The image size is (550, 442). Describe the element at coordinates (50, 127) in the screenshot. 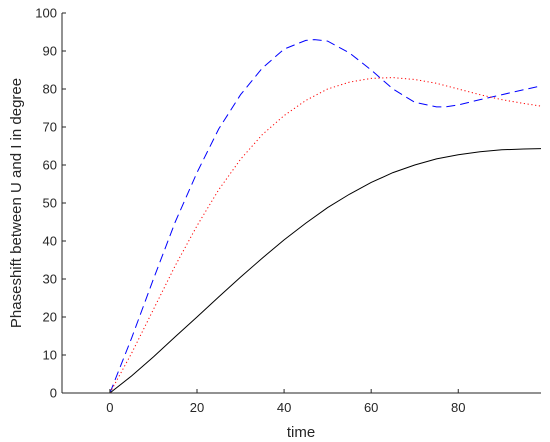

I see `y-tick-label: 70` at that location.